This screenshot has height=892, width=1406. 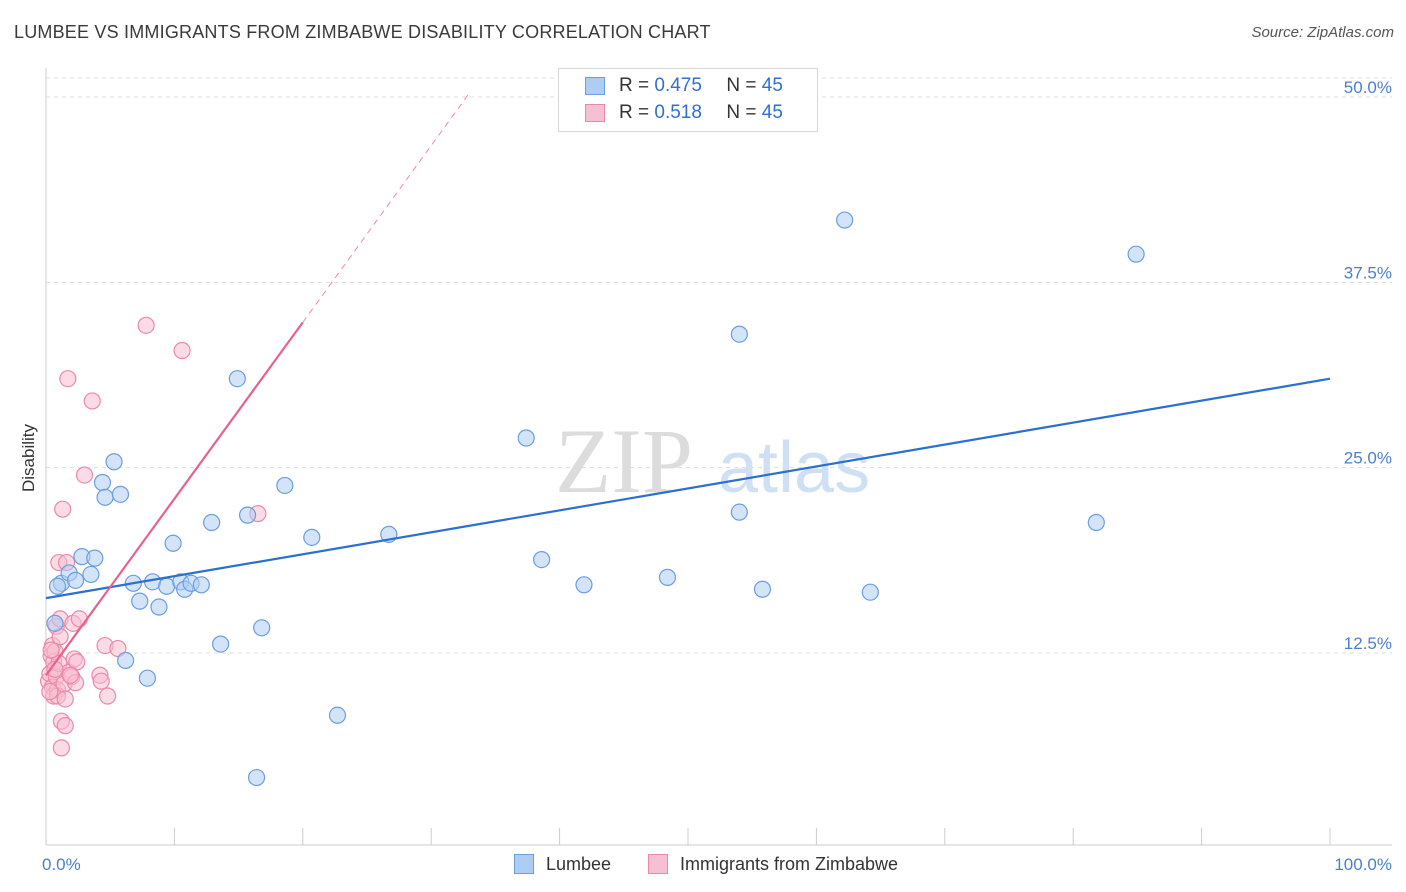 I want to click on bottom-legend-swatch-blue, so click(x=524, y=864).